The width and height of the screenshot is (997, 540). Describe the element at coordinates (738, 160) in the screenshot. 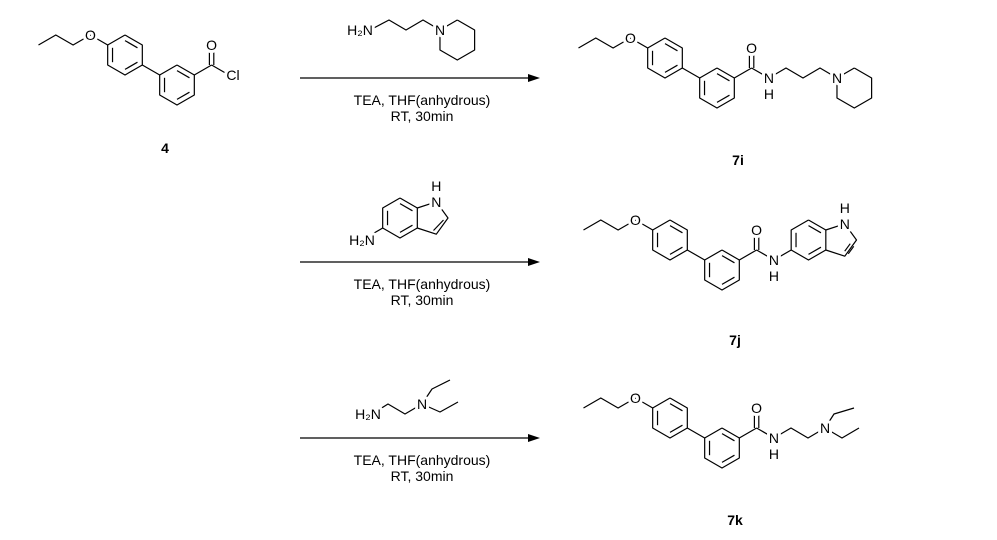

I see `compound-label: 7i` at that location.